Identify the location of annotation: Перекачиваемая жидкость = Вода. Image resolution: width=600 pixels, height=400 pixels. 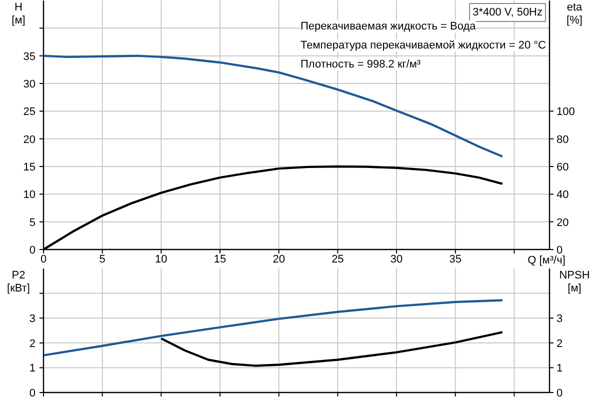
(388, 26).